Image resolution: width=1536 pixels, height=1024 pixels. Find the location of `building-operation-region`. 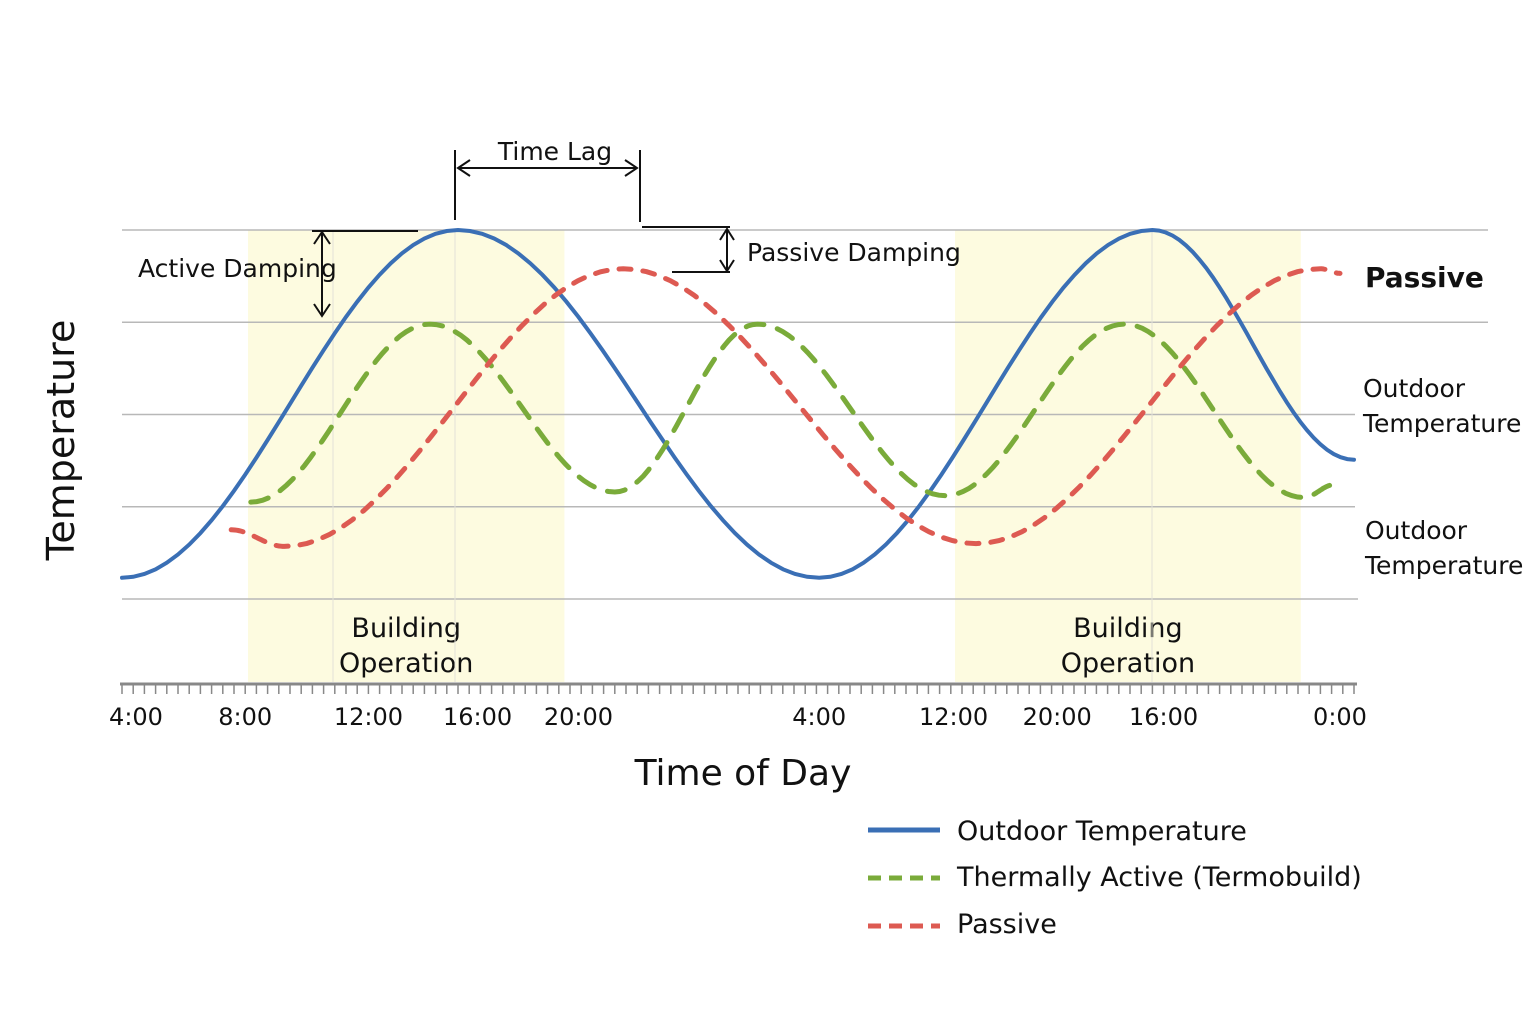

building-operation-region is located at coordinates (406, 456).